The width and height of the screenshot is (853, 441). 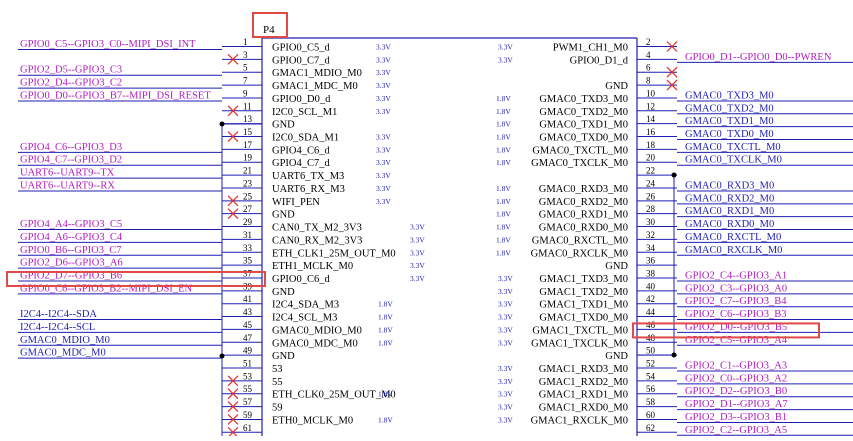 I want to click on left-pin-number: 55, so click(x=248, y=389).